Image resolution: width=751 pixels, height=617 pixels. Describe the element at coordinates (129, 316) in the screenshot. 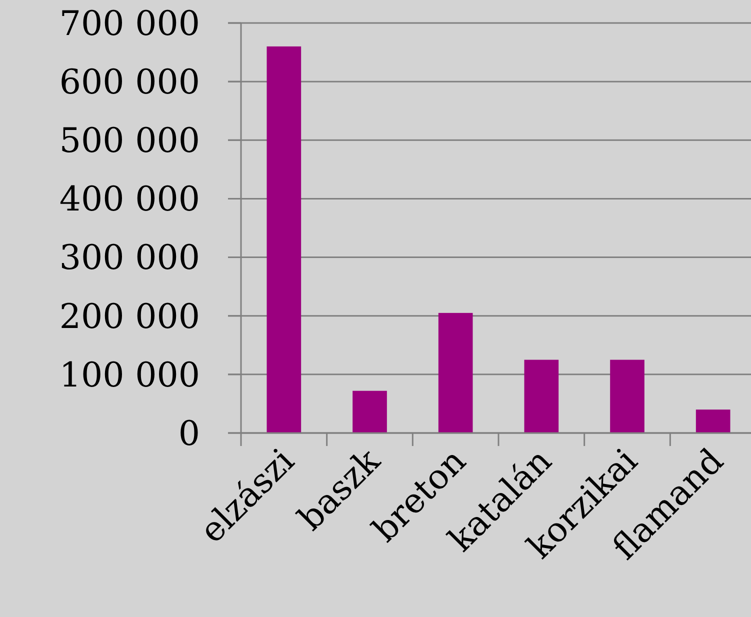

I see `y-tick-label: 200 000` at that location.